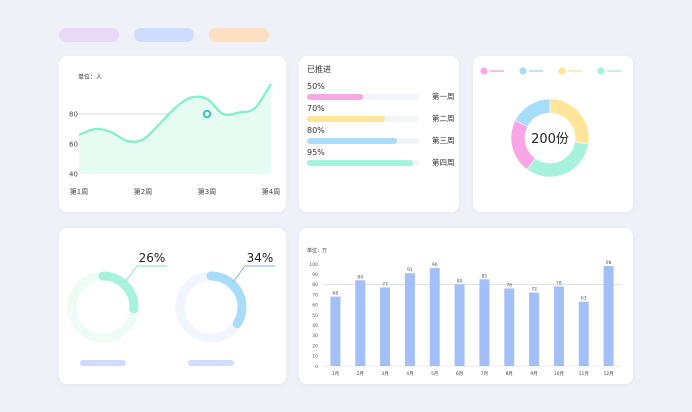  Describe the element at coordinates (315, 357) in the screenshot. I see `y-tick-label: 10` at that location.